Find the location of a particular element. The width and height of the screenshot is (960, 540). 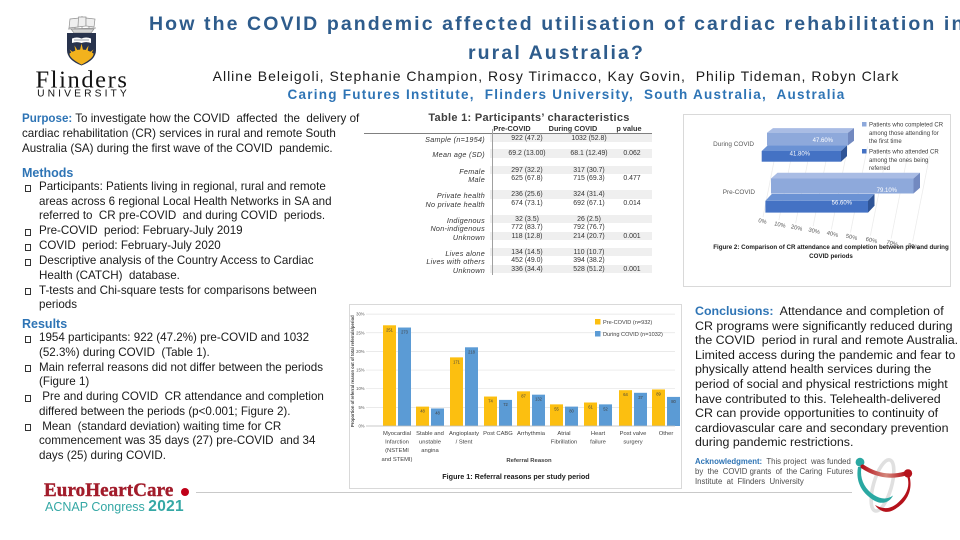

svg-text: 15% is located at coordinates (360, 370).